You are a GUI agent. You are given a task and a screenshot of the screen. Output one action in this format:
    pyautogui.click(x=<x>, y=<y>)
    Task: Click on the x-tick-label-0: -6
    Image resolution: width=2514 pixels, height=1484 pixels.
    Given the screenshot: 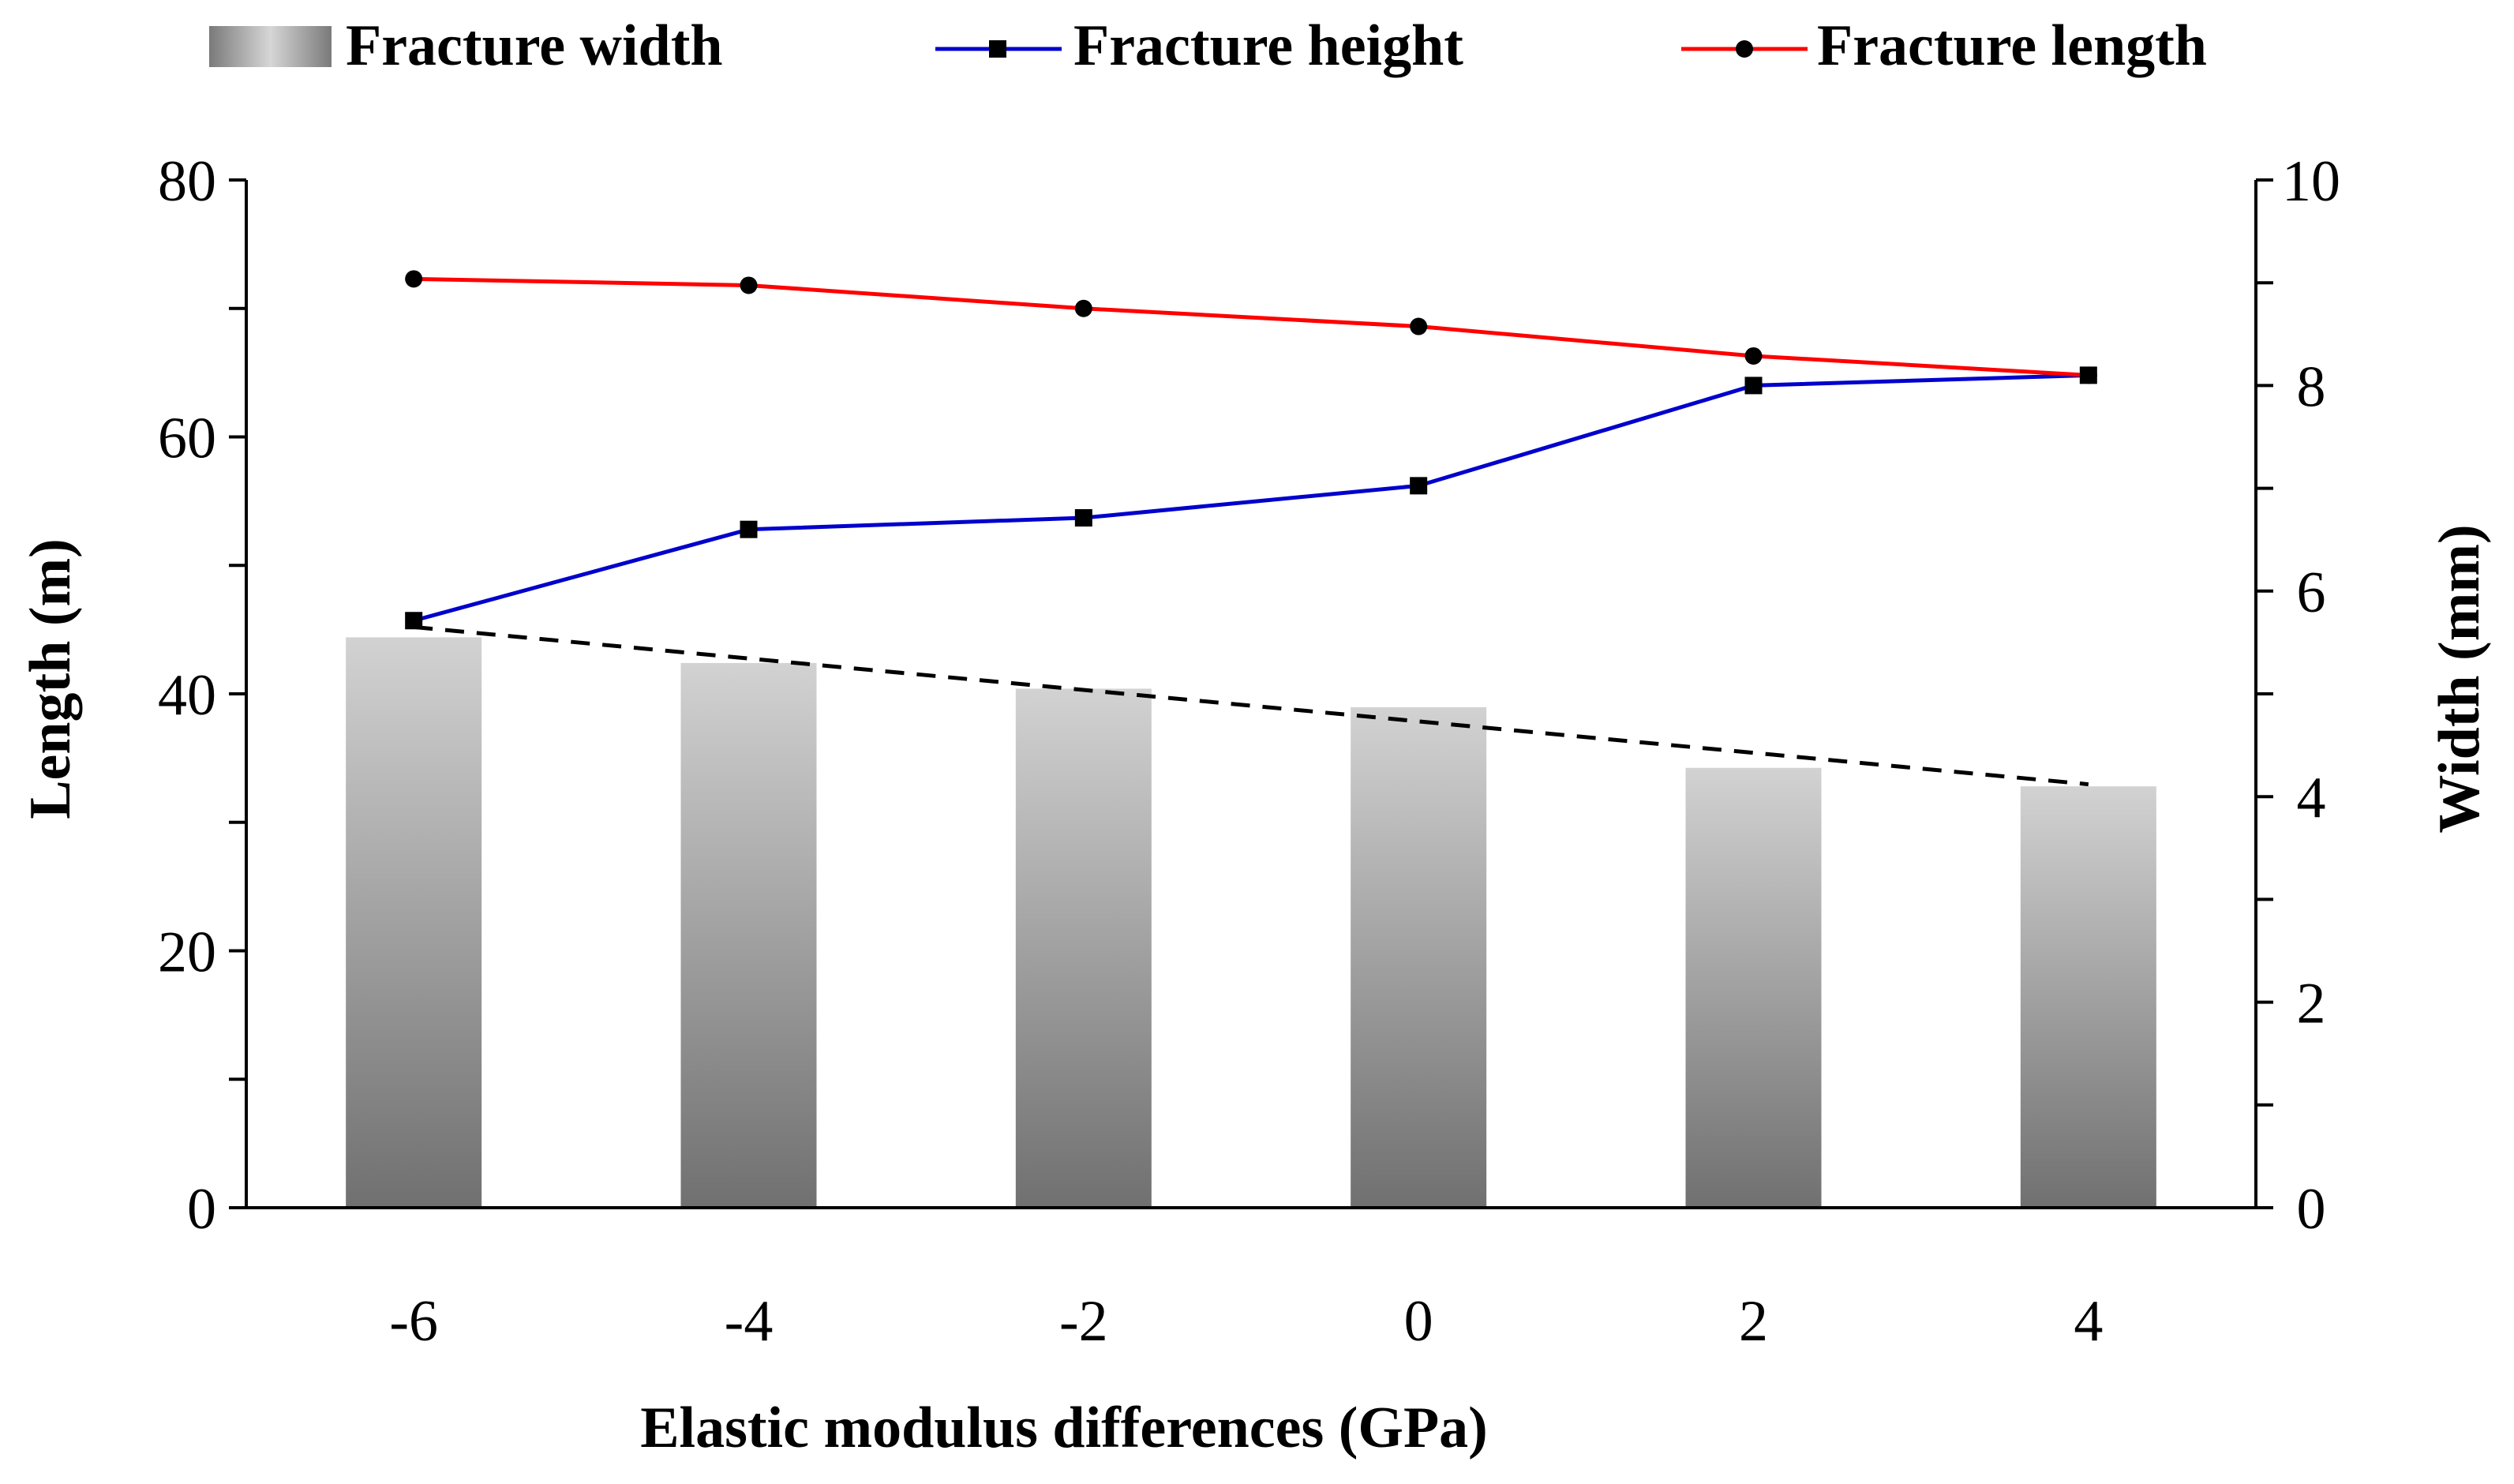 What is the action you would take?
    pyautogui.click(x=413, y=1321)
    